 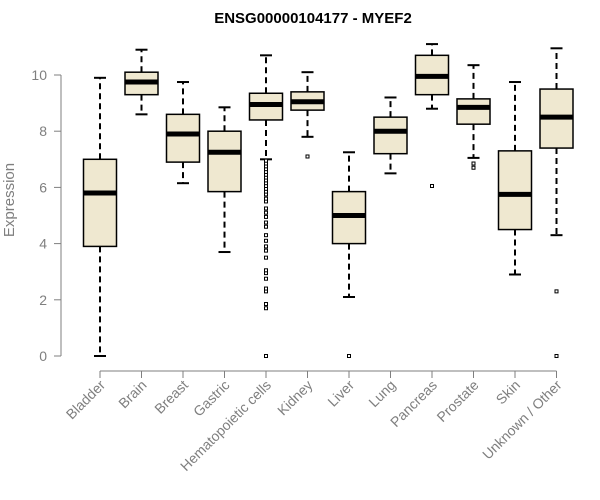 I want to click on category-label-prostate: Prostate, so click(x=457, y=401).